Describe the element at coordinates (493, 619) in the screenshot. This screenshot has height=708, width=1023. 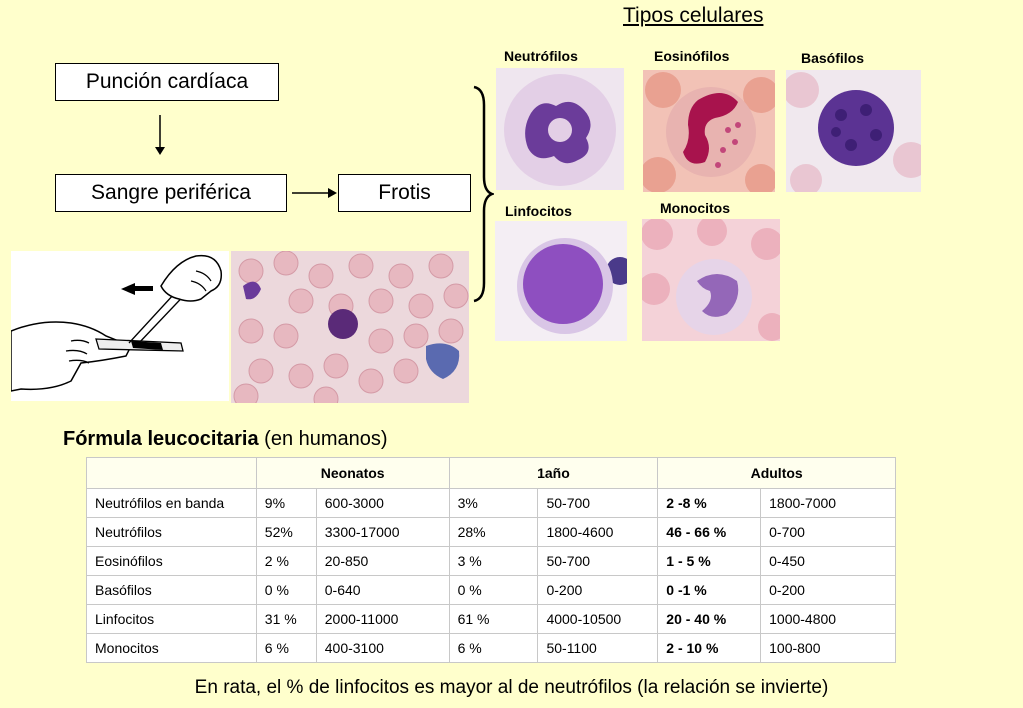
I see `cell: 61 %` at that location.